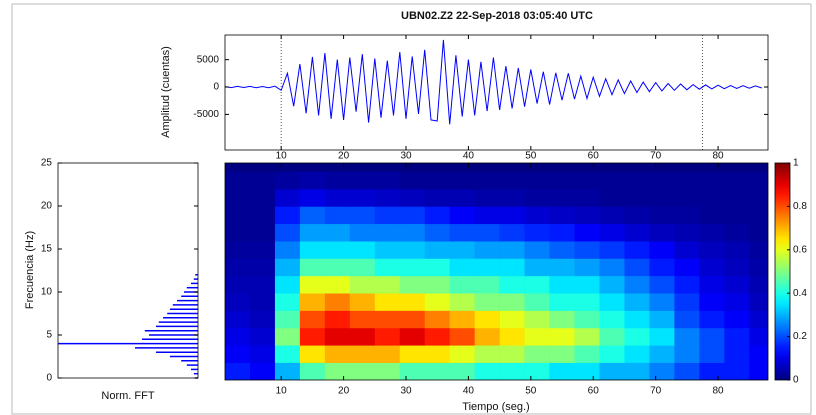 This screenshot has height=415, width=816. Describe the element at coordinates (800, 206) in the screenshot. I see `colorbar-tick-label: 0.8` at that location.